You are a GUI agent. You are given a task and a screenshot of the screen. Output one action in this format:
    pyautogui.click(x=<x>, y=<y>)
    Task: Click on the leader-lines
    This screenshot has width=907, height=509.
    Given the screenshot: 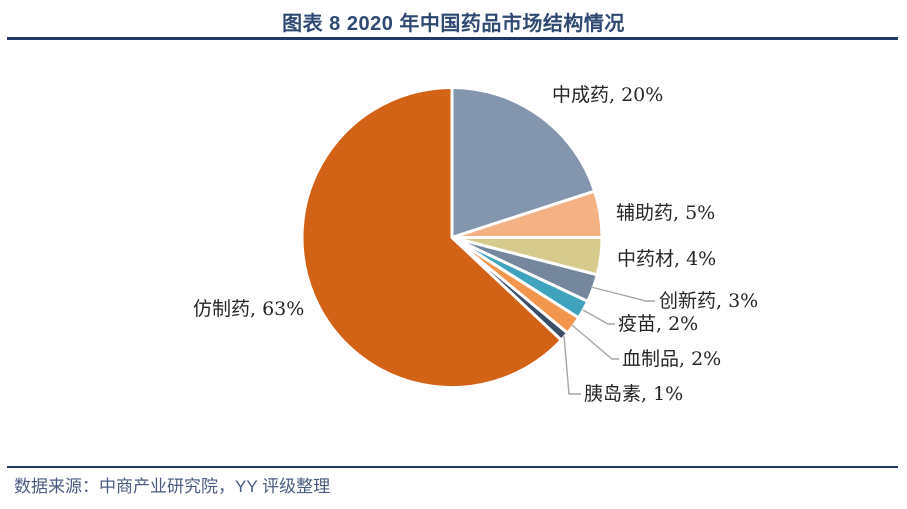 What is the action you would take?
    pyautogui.click(x=609, y=340)
    